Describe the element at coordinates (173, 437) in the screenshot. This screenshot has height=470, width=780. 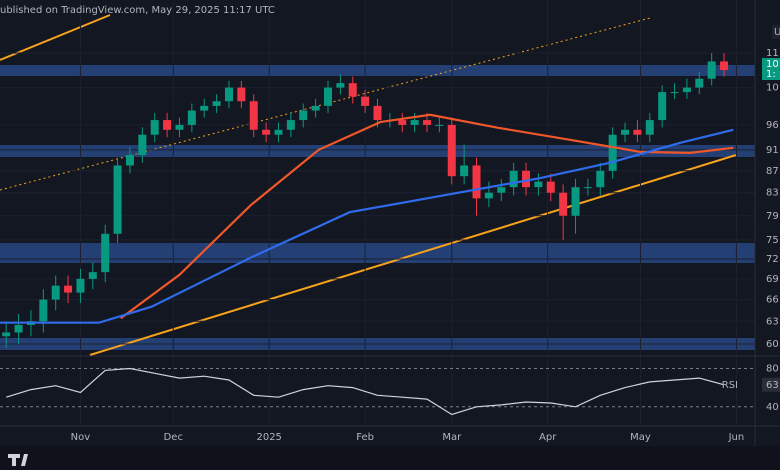
I see `x-tick-label: Dec` at that location.